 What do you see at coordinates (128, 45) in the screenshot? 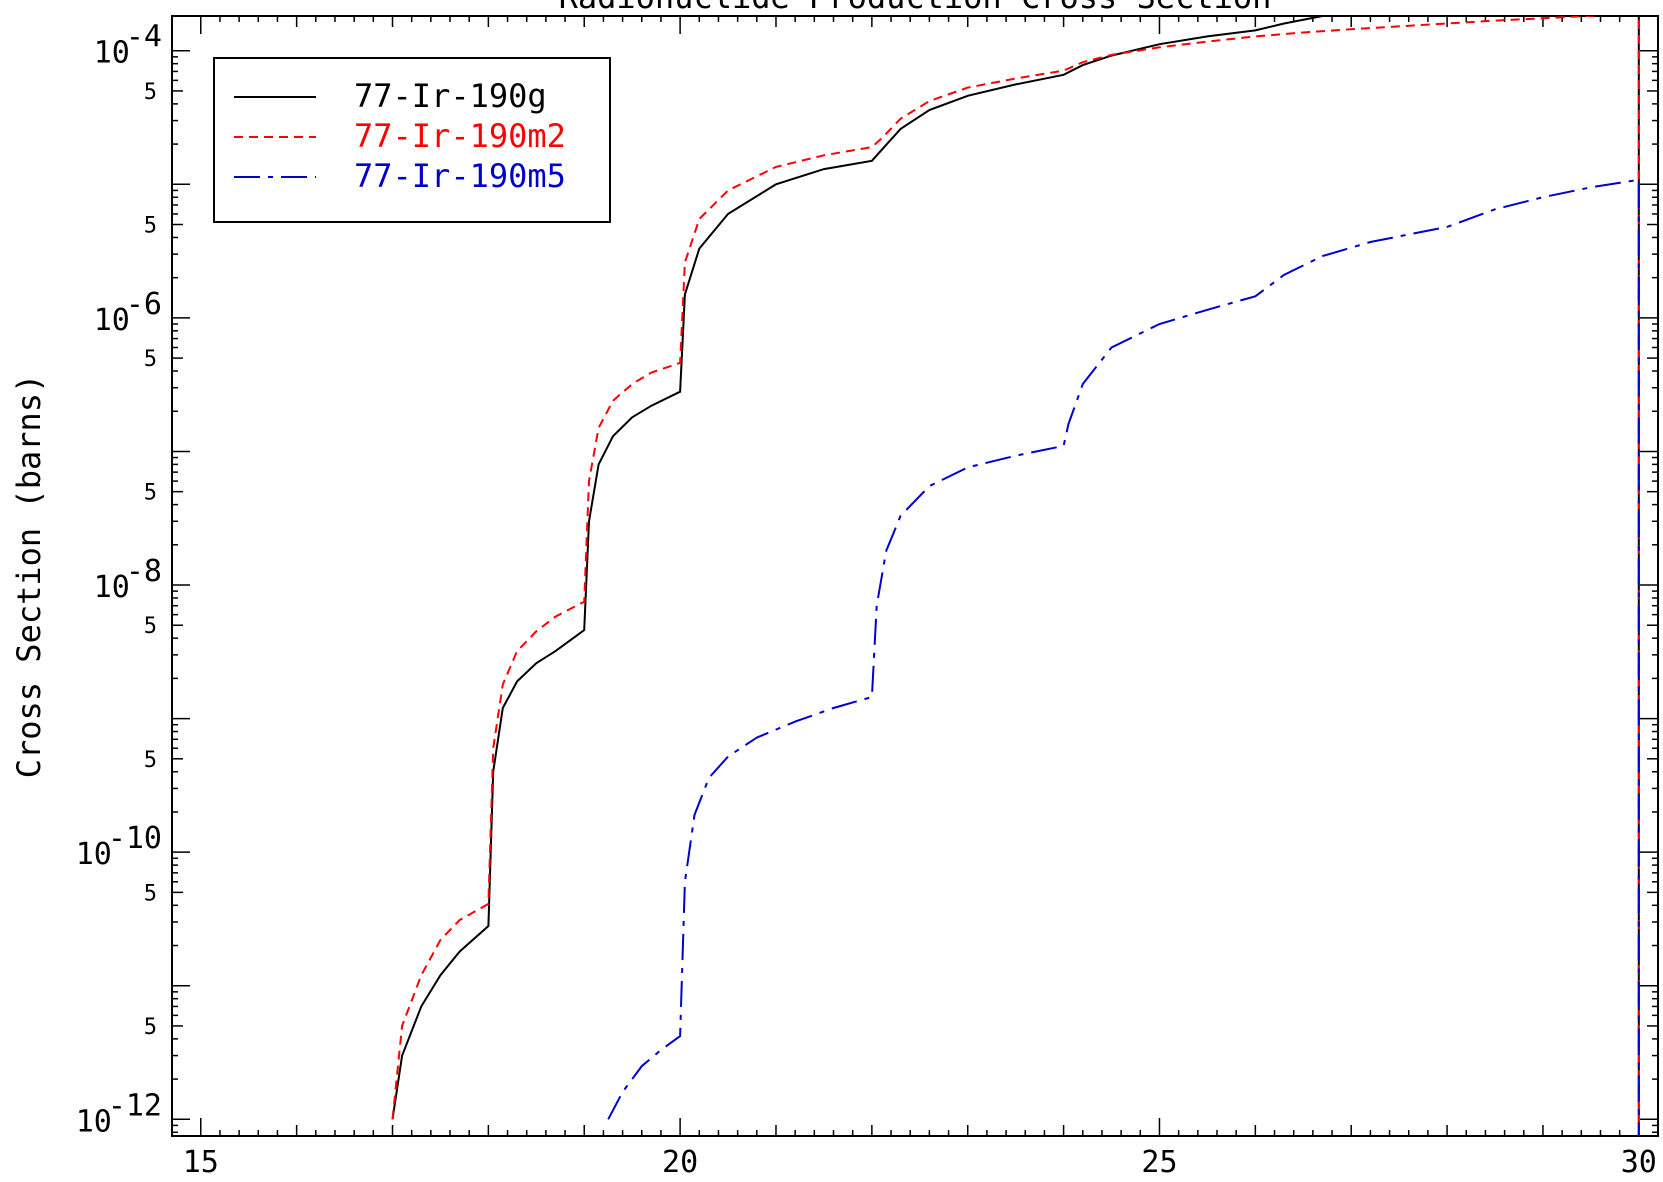
I see `y-tick-label: 10⁻⁴` at bounding box center [128, 45].